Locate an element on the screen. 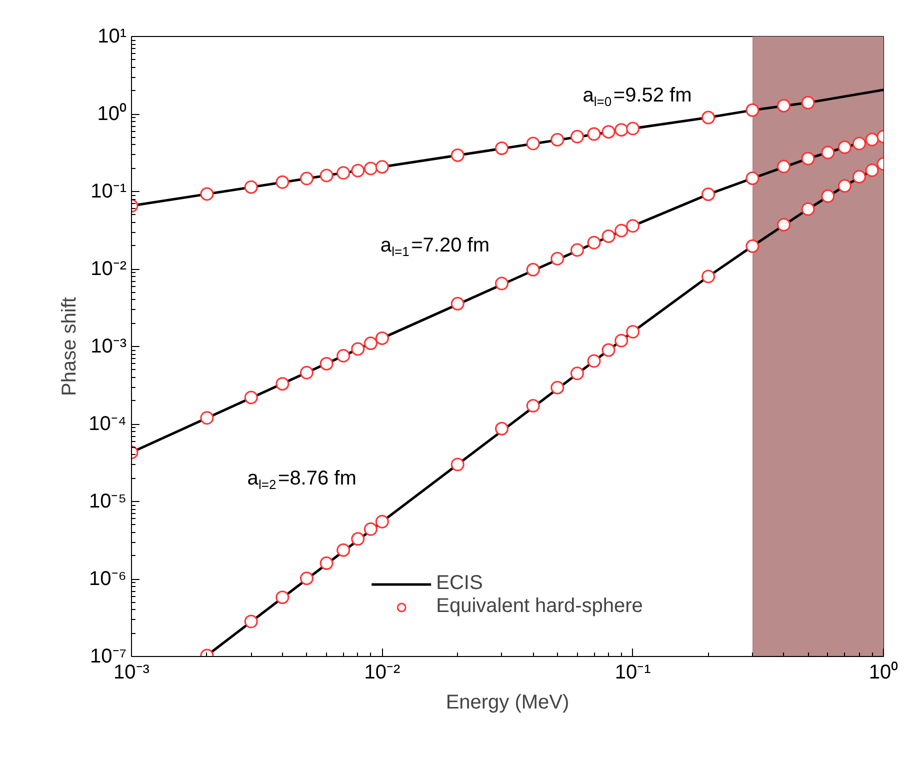 The height and width of the screenshot is (757, 912). x-tick-label: 10⁻² is located at coordinates (382, 673).